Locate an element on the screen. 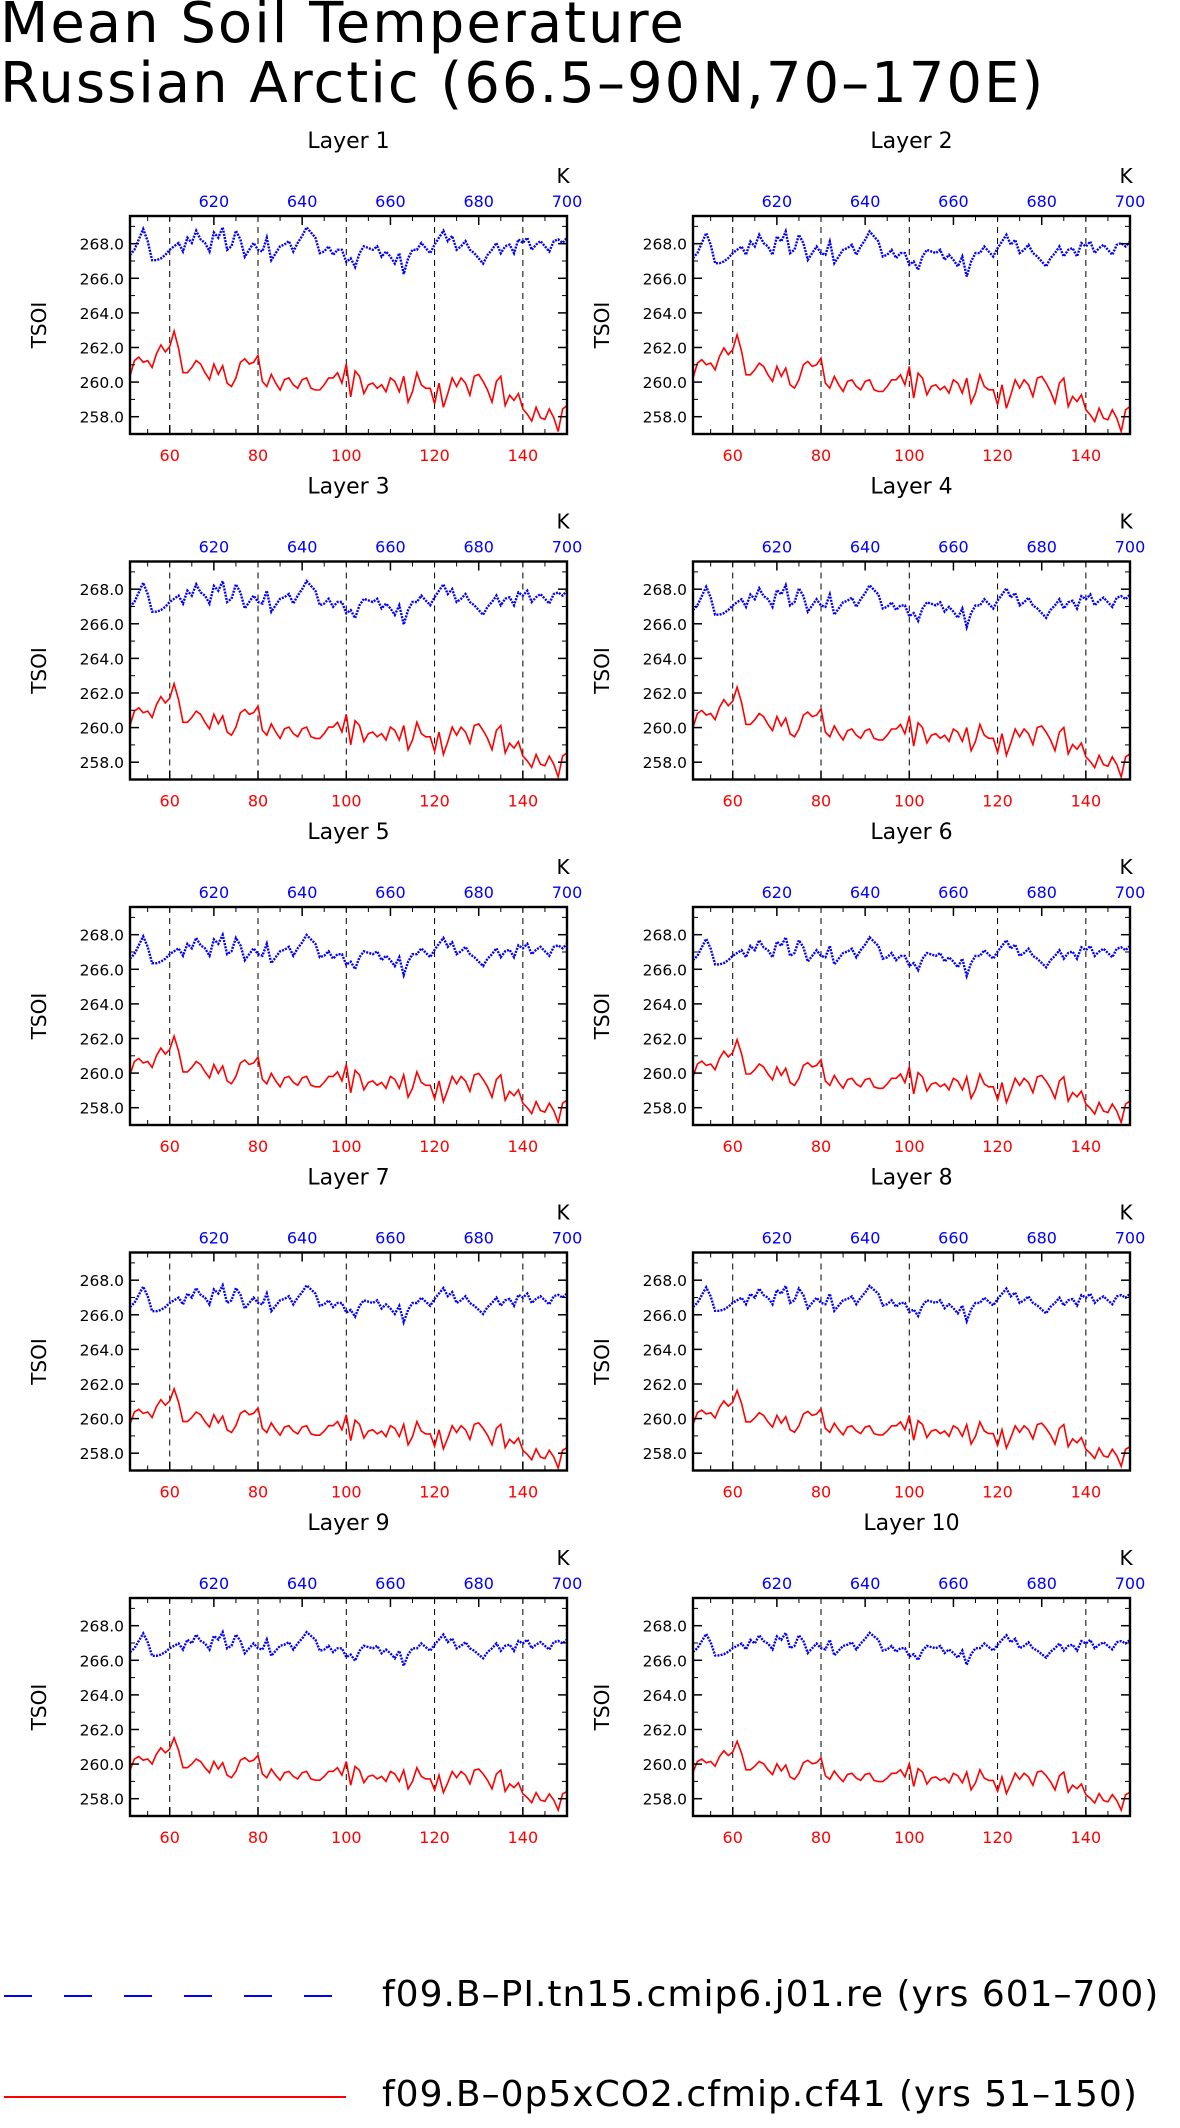 The image size is (1180, 2128). legend-entry-red: f09.B–0p5xCO2.cfmip.cf41 (yrs 51–150) is located at coordinates (590, 2098).